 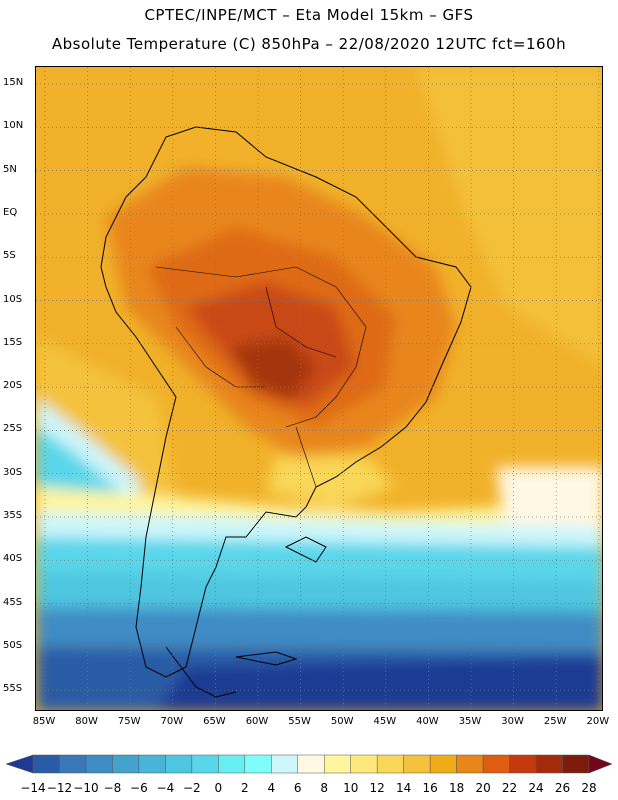 What do you see at coordinates (13, 602) in the screenshot?
I see `latitude-label: 45S` at bounding box center [13, 602].